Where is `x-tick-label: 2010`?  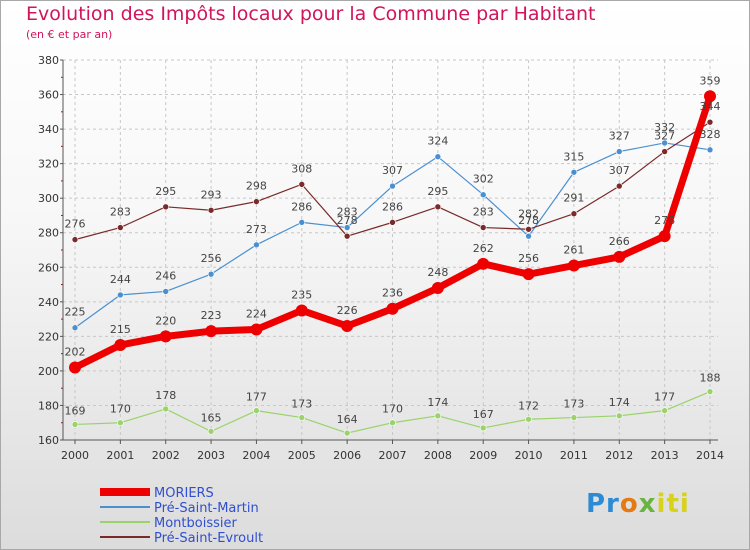
x-tick-label: 2010 is located at coordinates (529, 455).